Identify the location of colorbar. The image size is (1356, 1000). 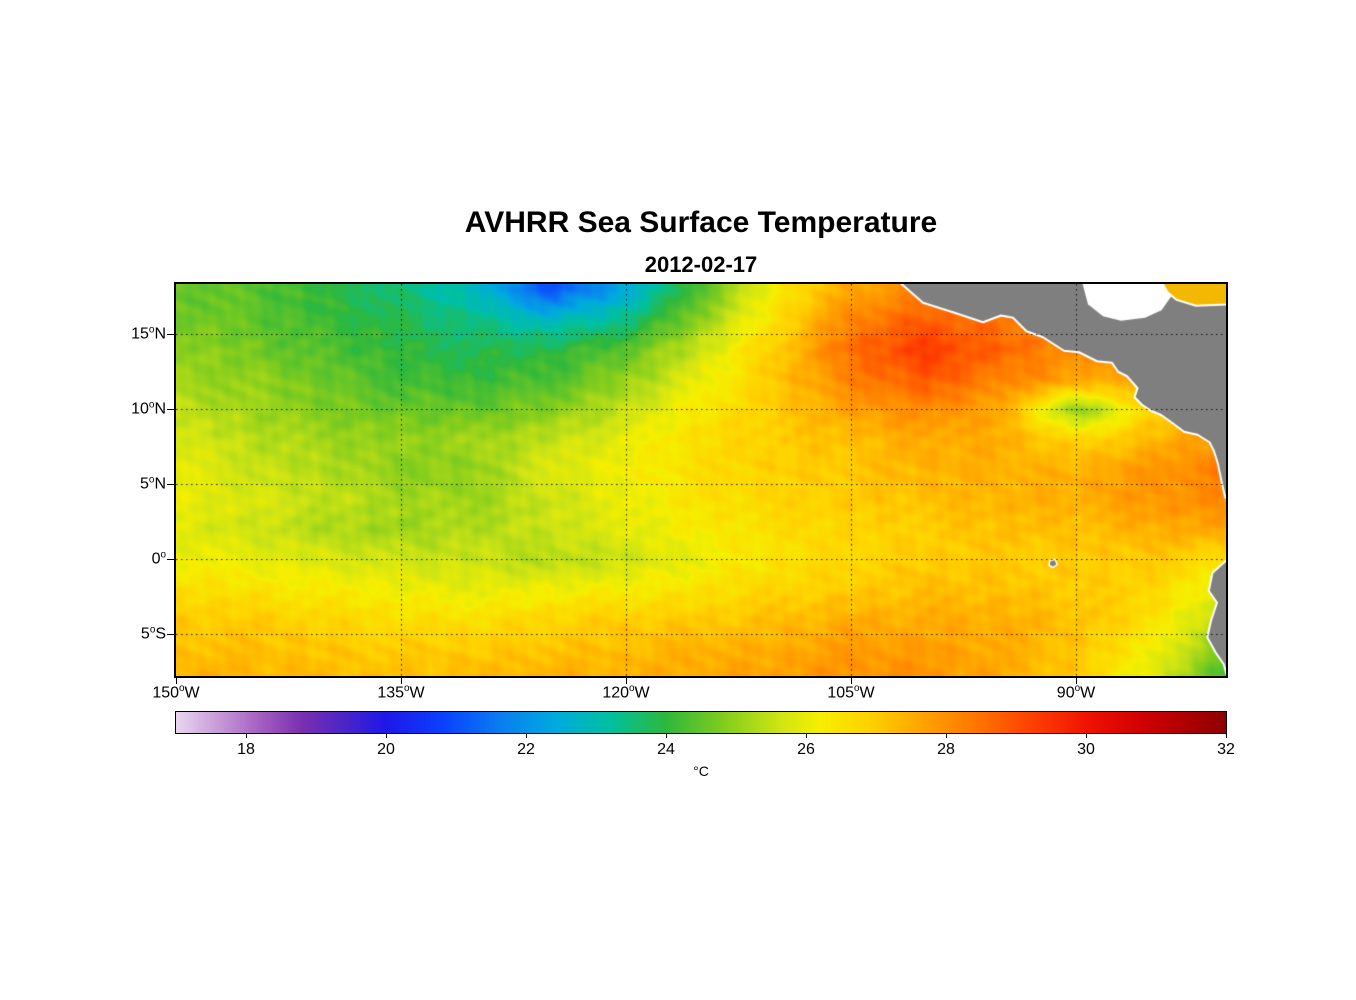
(701, 722).